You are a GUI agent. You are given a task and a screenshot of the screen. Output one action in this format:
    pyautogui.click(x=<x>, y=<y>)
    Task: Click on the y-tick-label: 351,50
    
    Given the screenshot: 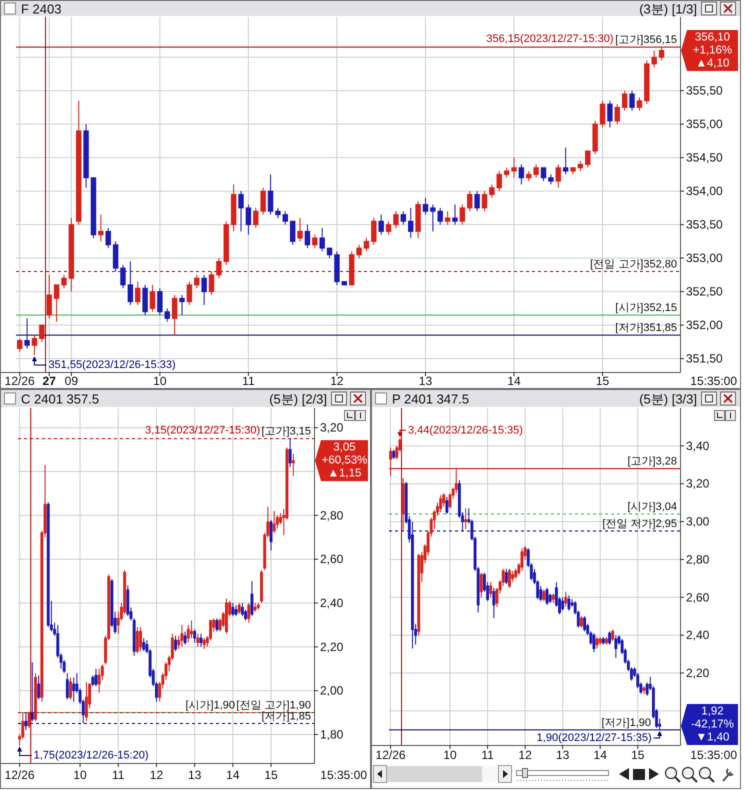 What is the action you would take?
    pyautogui.click(x=705, y=359)
    